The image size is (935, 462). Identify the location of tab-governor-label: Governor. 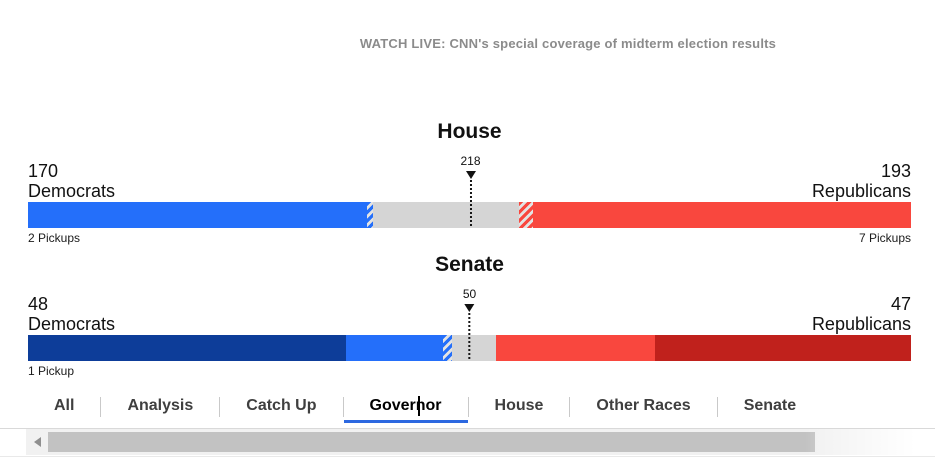
(405, 405).